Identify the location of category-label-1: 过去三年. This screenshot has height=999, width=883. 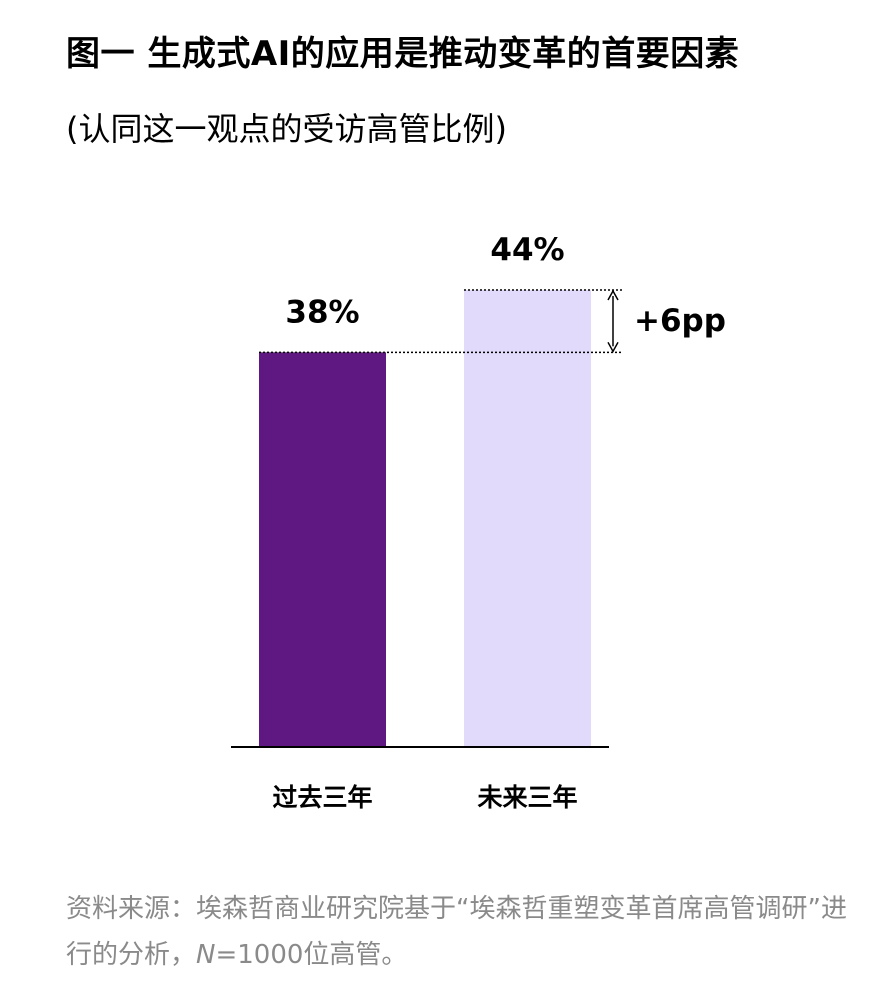
(322, 797).